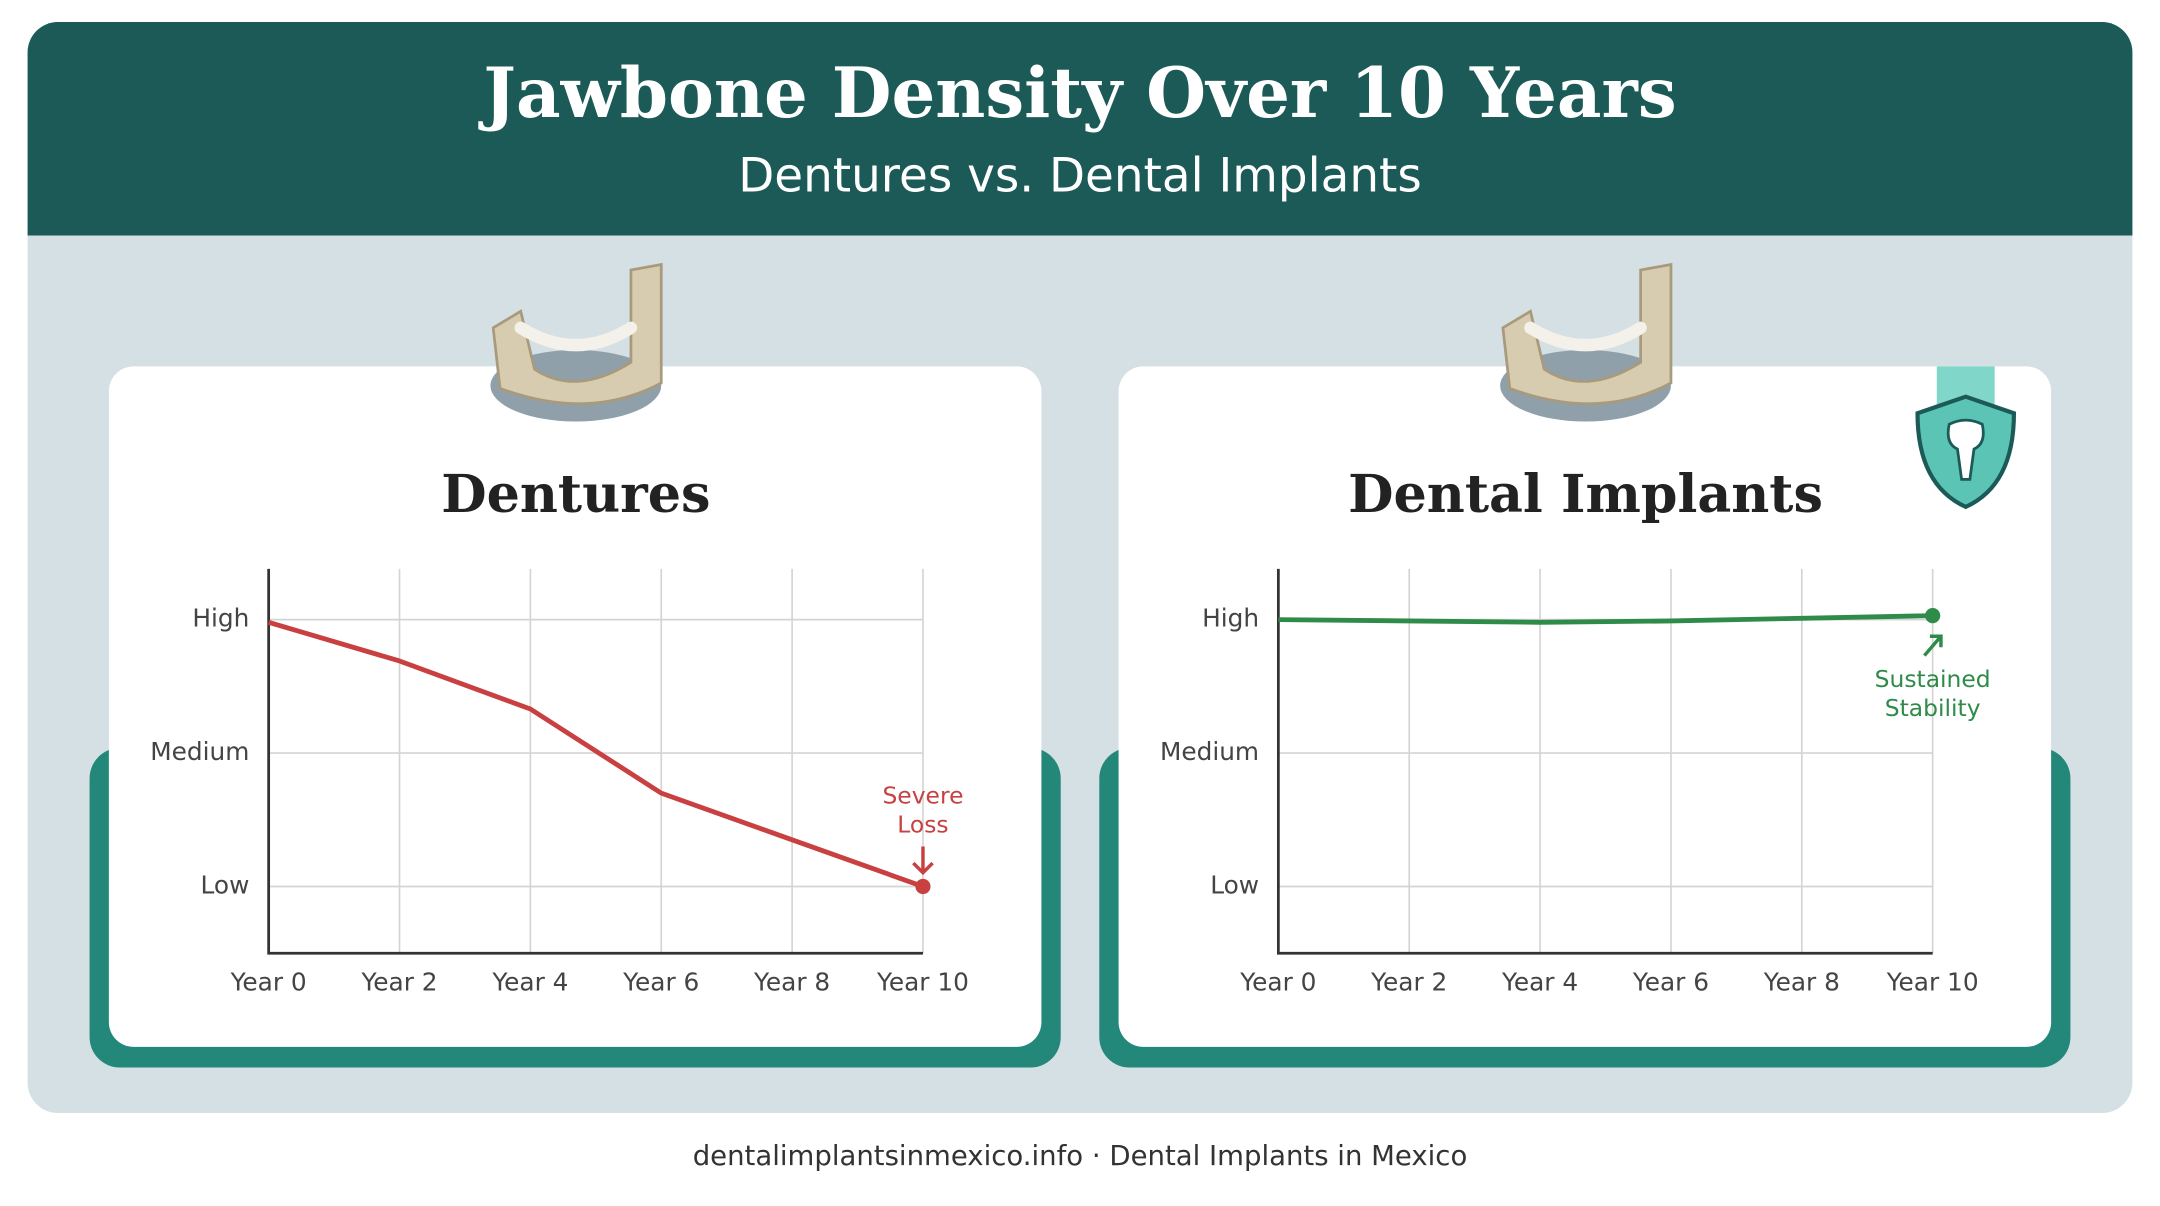 Image resolution: width=2160 pixels, height=1206 pixels. Describe the element at coordinates (1933, 708) in the screenshot. I see `annotation: Stability` at that location.